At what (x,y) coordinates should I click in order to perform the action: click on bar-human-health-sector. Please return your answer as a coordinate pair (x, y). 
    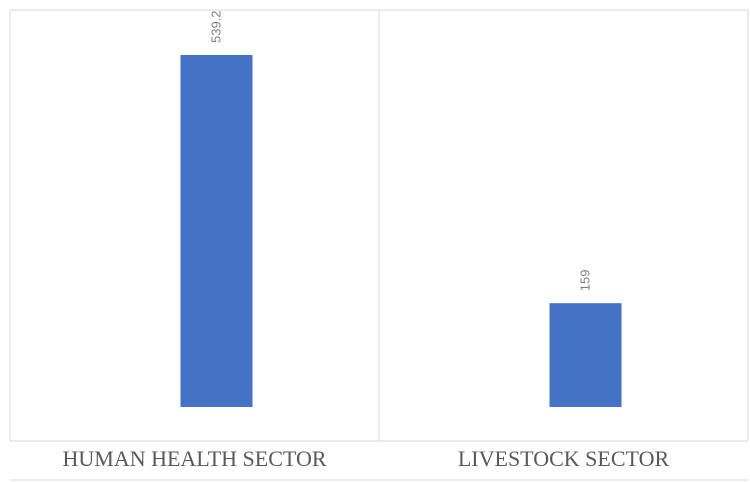
    Looking at the image, I should click on (216, 231).